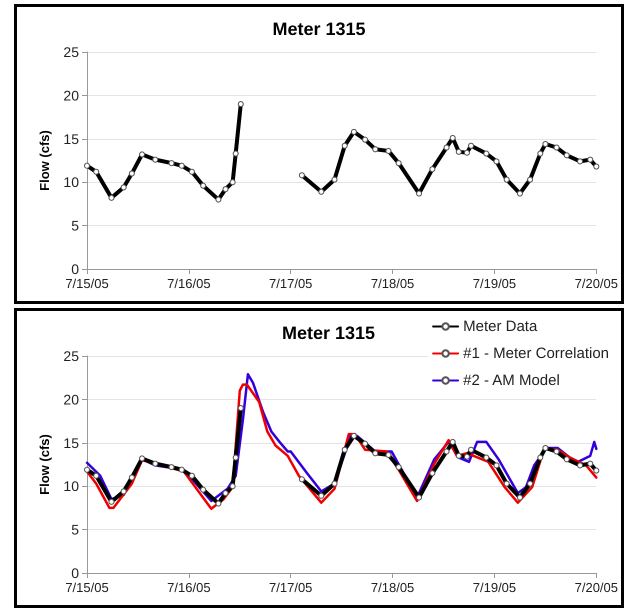 This screenshot has height=615, width=643. Describe the element at coordinates (511, 380) in the screenshot. I see `legend-label: #2 - AM Model` at that location.